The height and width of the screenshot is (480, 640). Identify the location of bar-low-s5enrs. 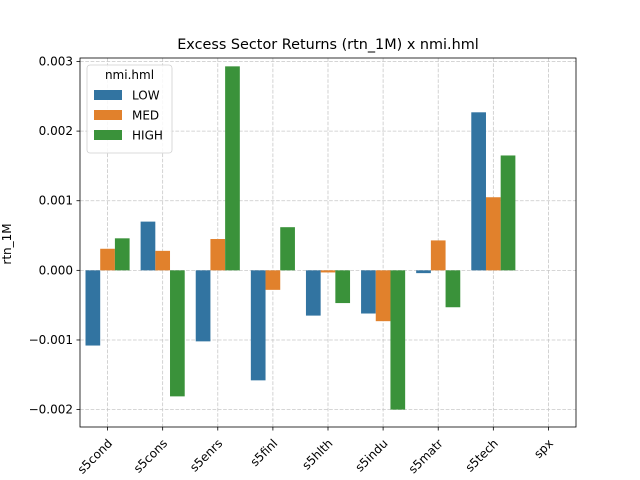
(203, 306).